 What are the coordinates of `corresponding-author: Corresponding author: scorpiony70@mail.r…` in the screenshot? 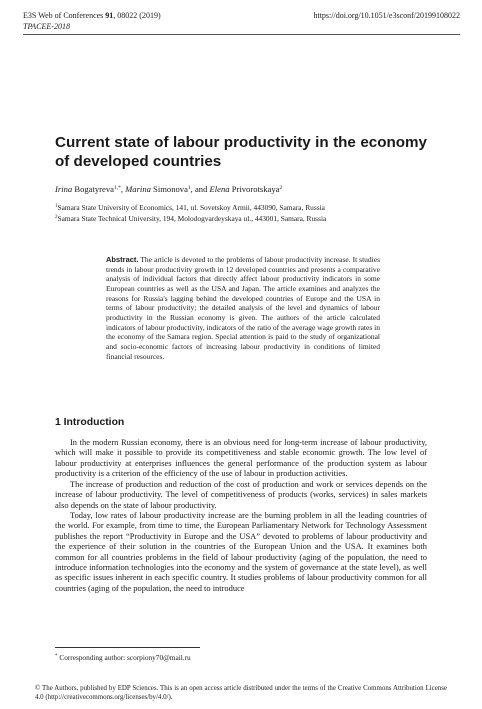 It's located at (124, 657).